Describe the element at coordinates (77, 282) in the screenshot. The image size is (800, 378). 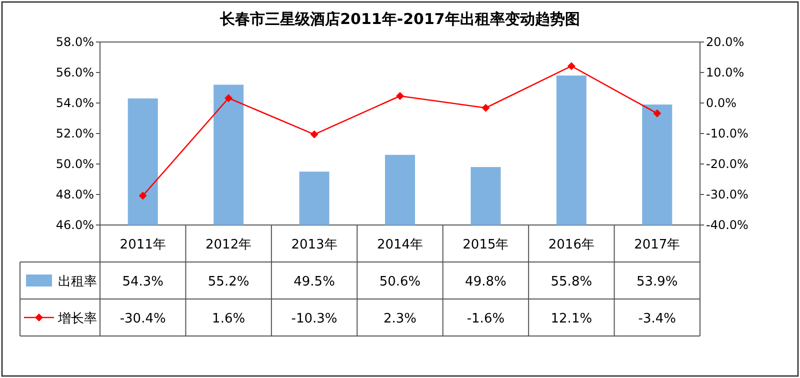
I see `legend-label: 出租率` at that location.